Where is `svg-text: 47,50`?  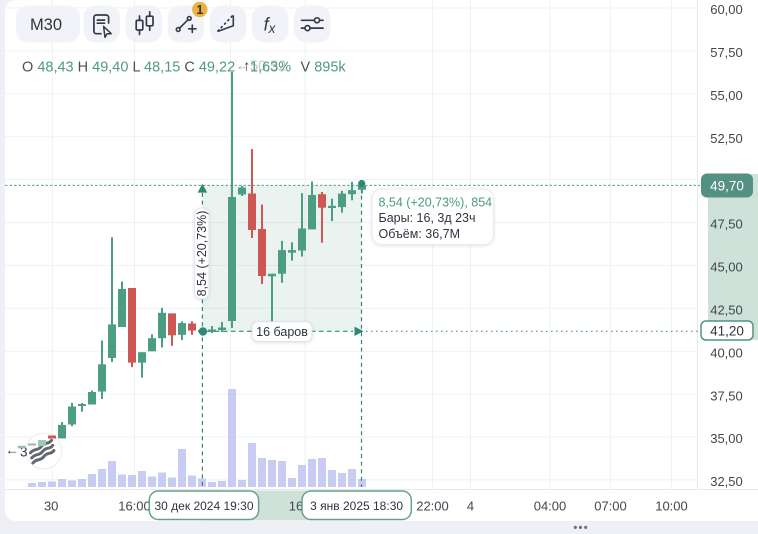 svg-text: 47,50 is located at coordinates (726, 224).